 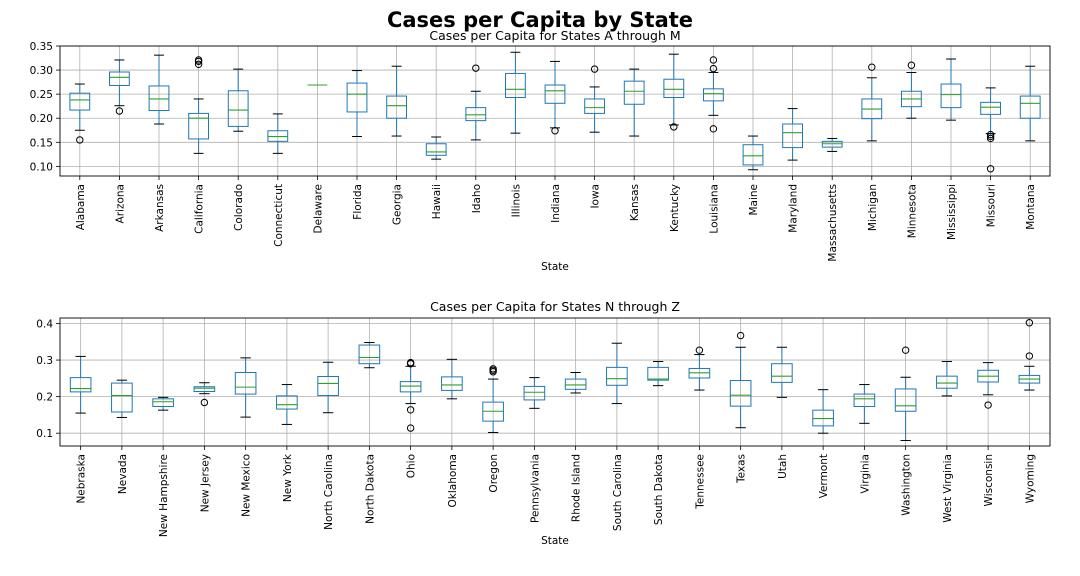 I want to click on y-tick-label: 0.3, so click(x=44, y=361).